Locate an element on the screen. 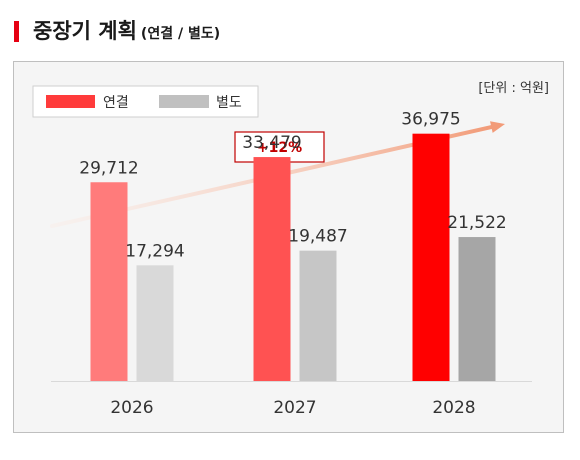 The width and height of the screenshot is (580, 460). bar-separate-2026 is located at coordinates (155, 323).